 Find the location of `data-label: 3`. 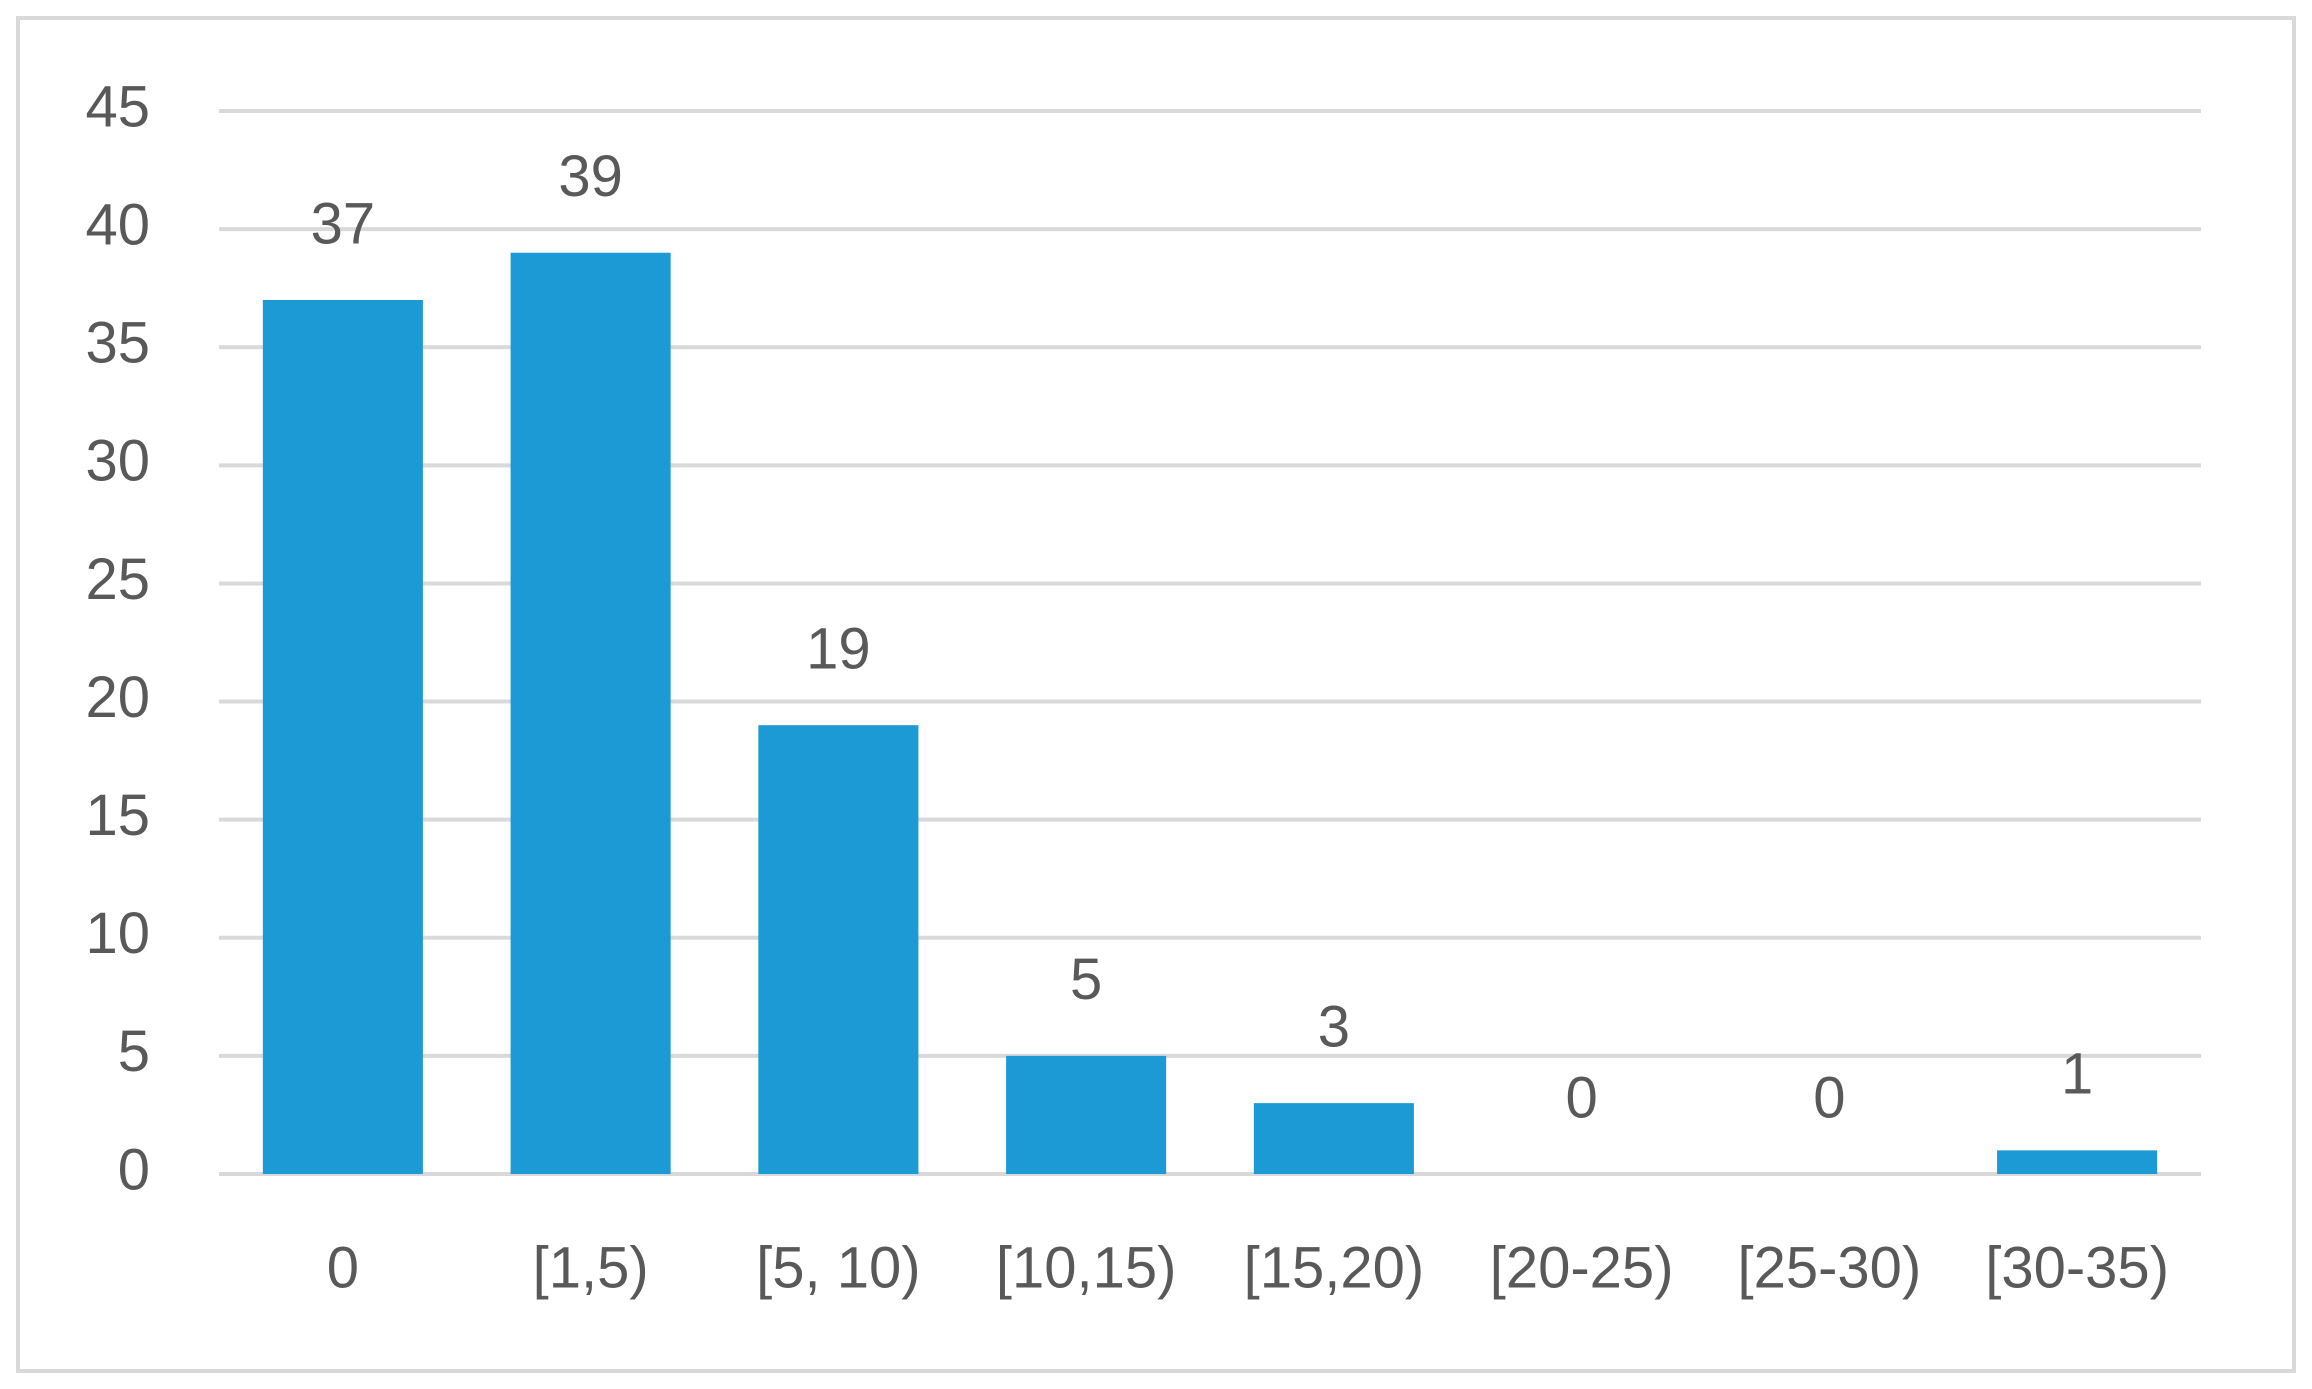

data-label: 3 is located at coordinates (1334, 1026).